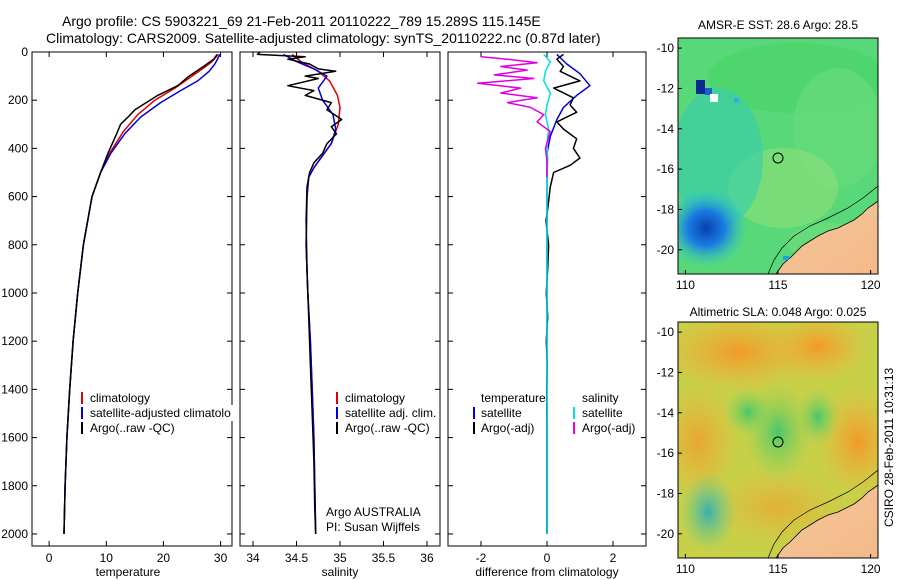  I want to click on sla-map-field, so click(778, 440).